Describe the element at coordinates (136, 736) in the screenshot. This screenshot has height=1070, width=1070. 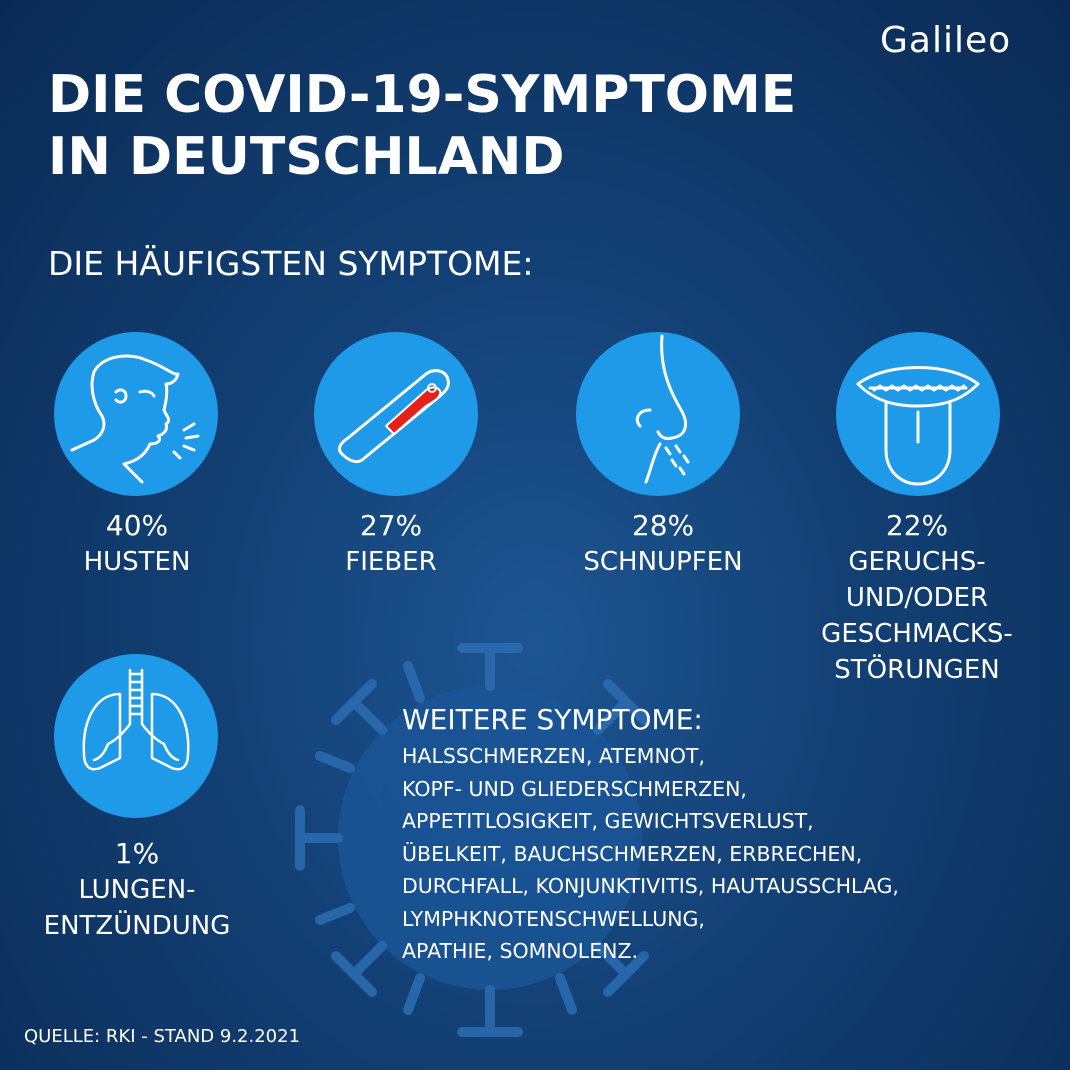
I see `lungs-icon` at that location.